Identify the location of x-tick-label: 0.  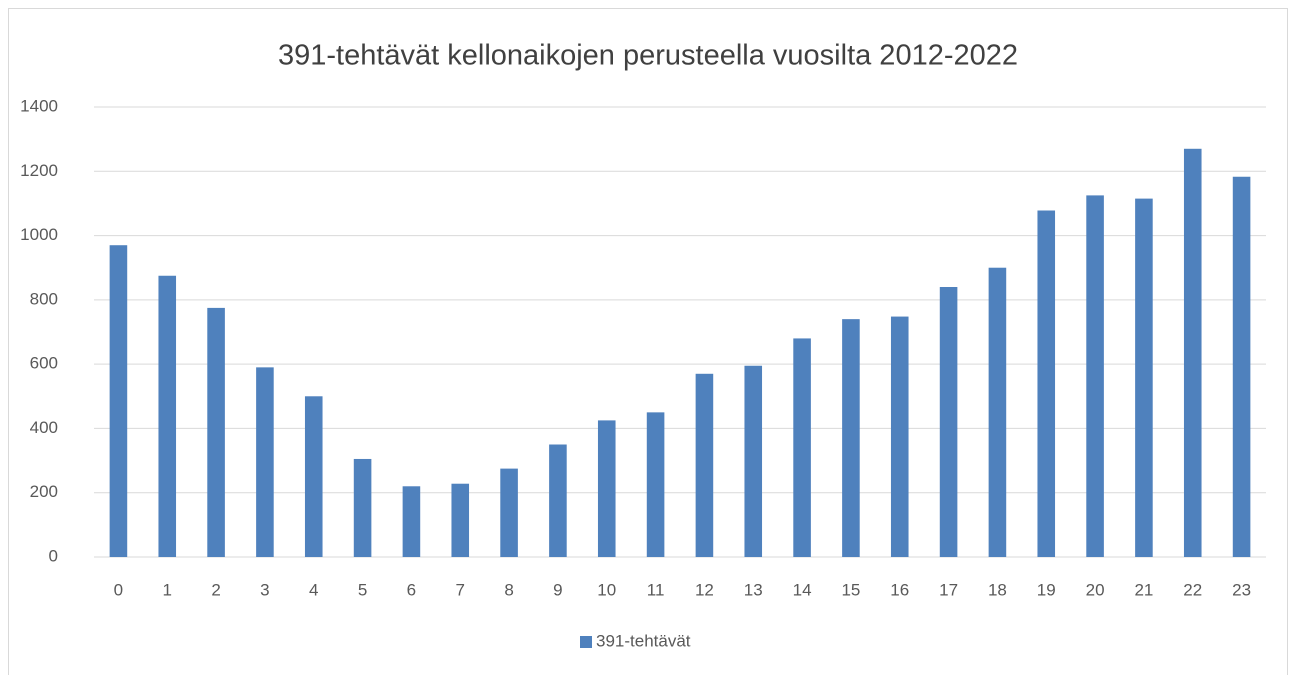
(118, 589).